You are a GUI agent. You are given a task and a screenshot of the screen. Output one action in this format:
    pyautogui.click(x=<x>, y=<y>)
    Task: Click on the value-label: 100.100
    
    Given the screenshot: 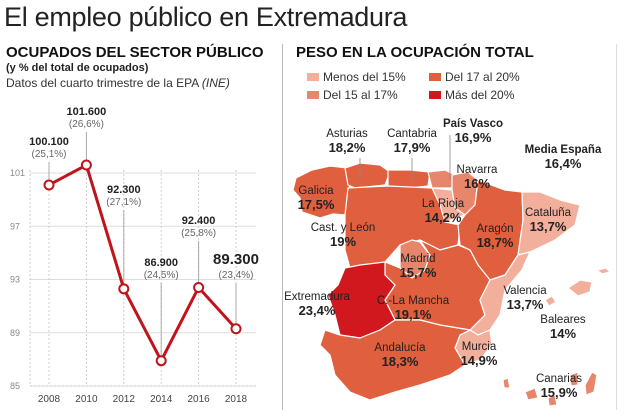 What is the action you would take?
    pyautogui.click(x=49, y=142)
    